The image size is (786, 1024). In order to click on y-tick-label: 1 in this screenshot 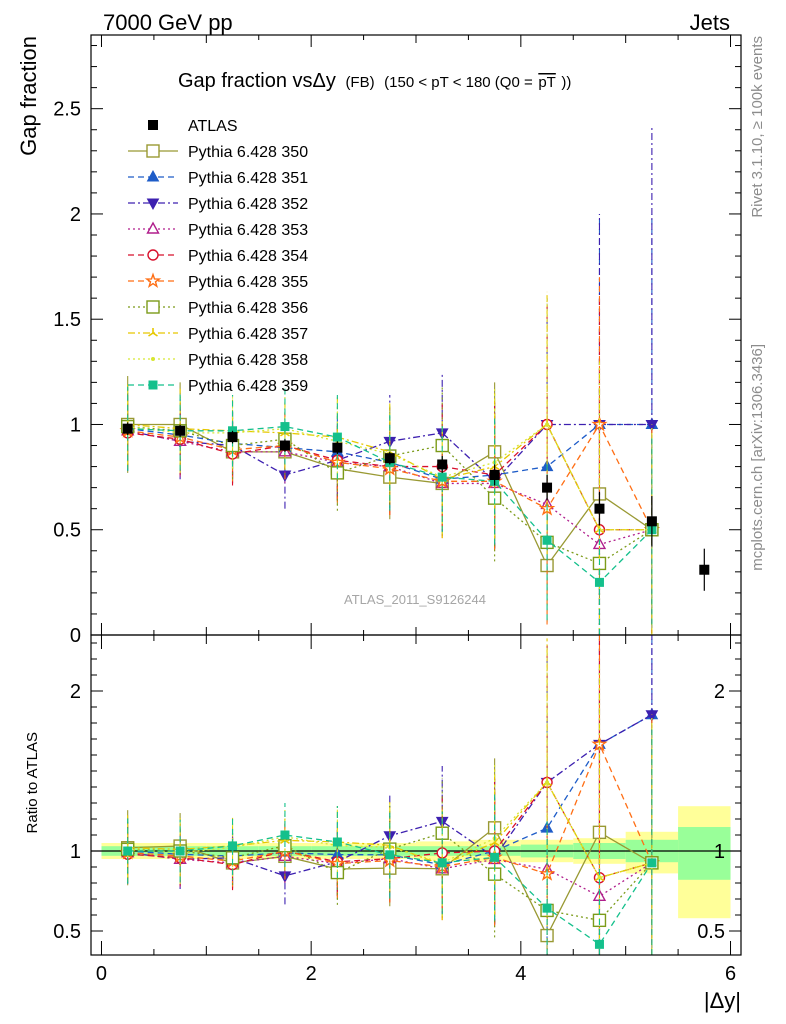, I will do `click(75, 425)`.